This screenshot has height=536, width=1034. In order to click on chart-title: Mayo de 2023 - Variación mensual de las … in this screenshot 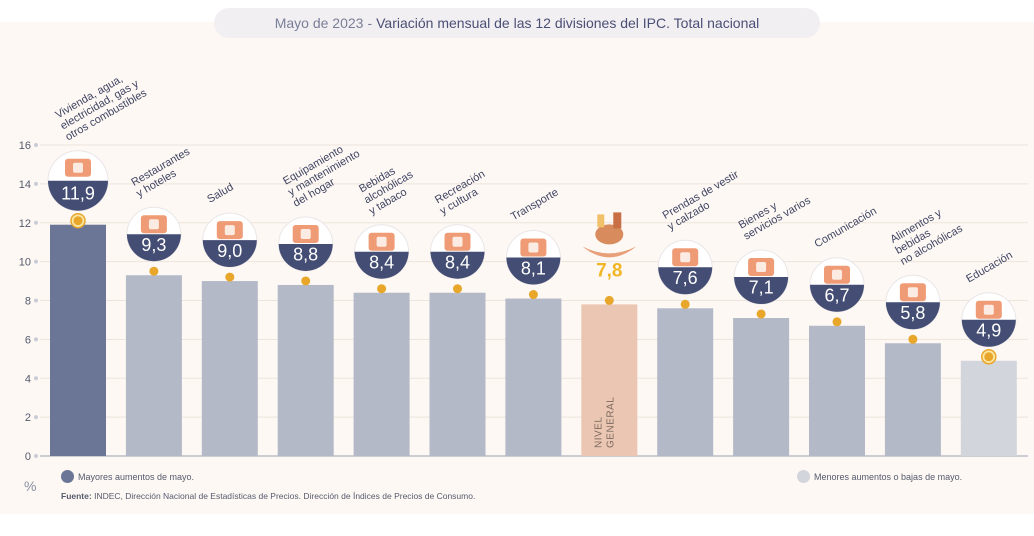, I will do `click(517, 23)`.